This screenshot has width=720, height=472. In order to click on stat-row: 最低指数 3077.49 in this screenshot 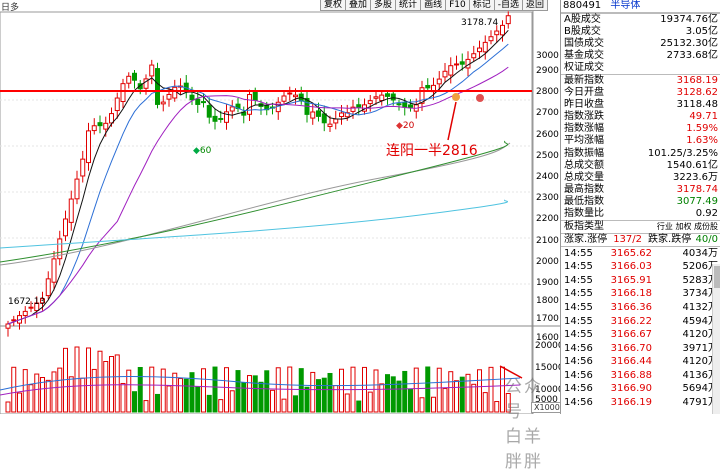, I will do `click(640, 202)`.